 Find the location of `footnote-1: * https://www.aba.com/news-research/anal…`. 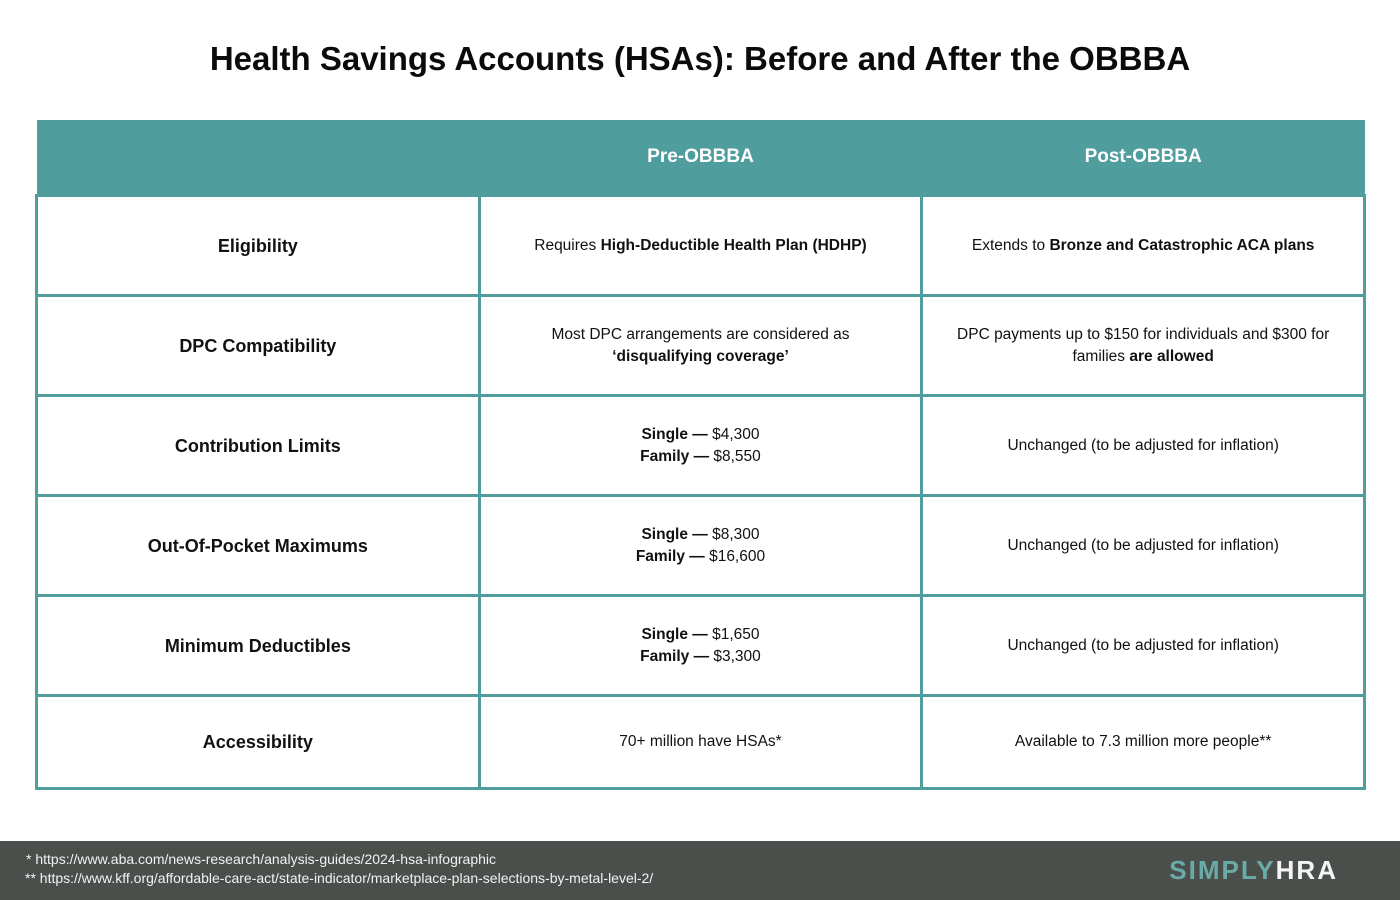

footnote-1: * https://www.aba.com/news-research/anal… is located at coordinates (261, 859).